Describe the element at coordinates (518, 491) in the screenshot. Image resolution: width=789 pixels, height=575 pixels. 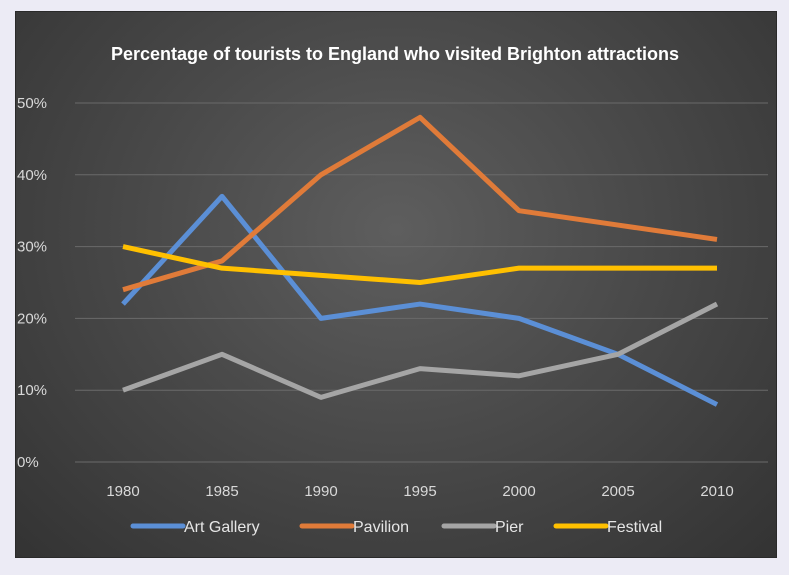
I see `x-tick-label: 2000` at that location.